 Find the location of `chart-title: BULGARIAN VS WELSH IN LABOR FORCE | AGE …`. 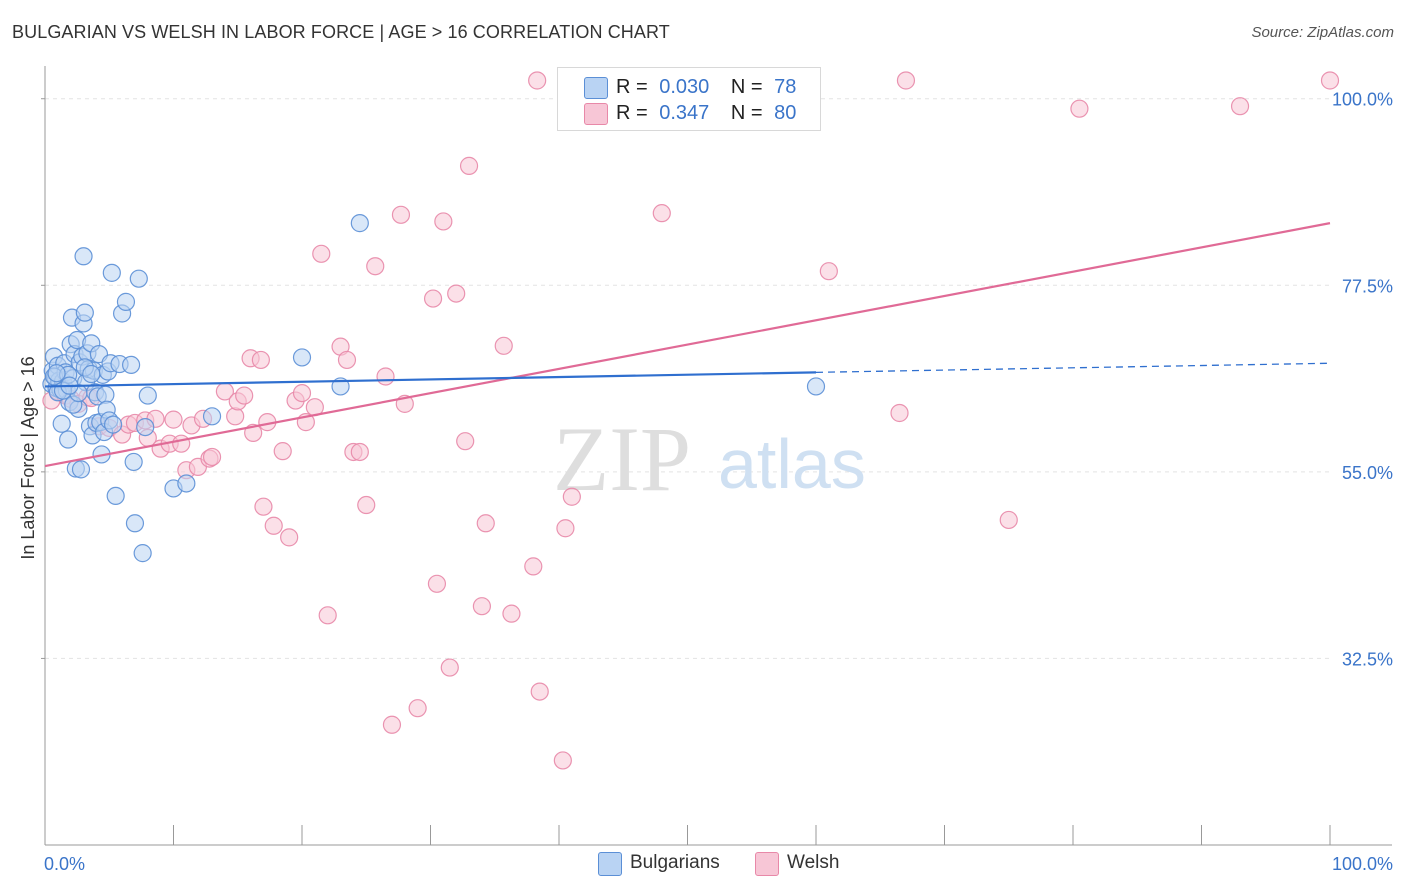

chart-title: BULGARIAN VS WELSH IN LABOR FORCE | AGE … is located at coordinates (341, 32).